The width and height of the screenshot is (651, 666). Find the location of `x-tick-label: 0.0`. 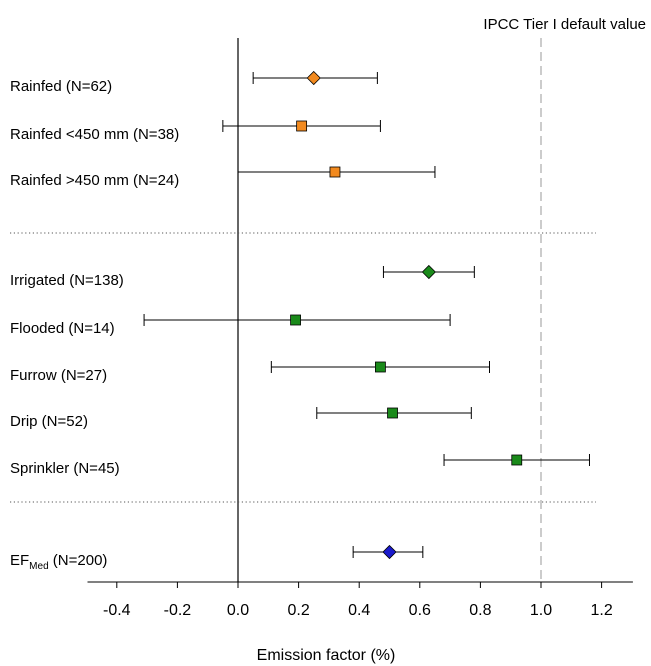

x-tick-label: 0.0 is located at coordinates (238, 610).